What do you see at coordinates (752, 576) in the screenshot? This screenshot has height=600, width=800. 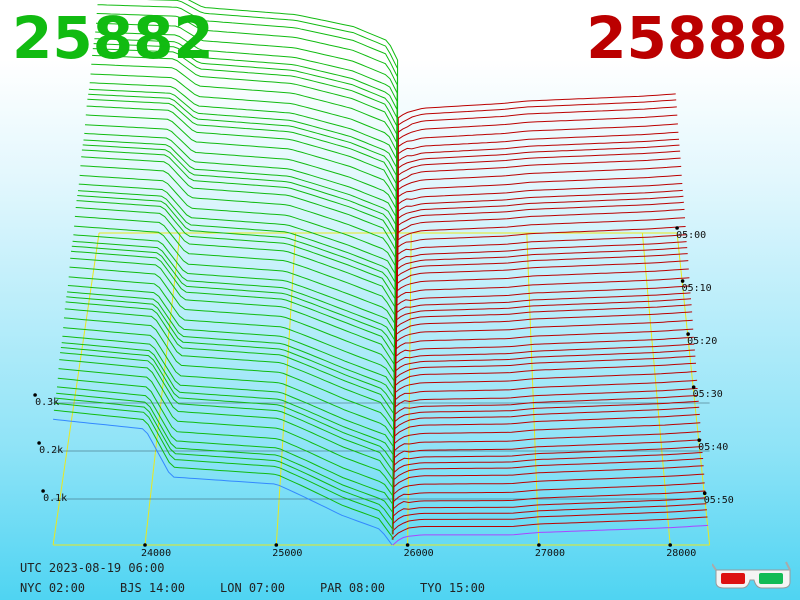 I see `3d-glasses-icon` at bounding box center [752, 576].